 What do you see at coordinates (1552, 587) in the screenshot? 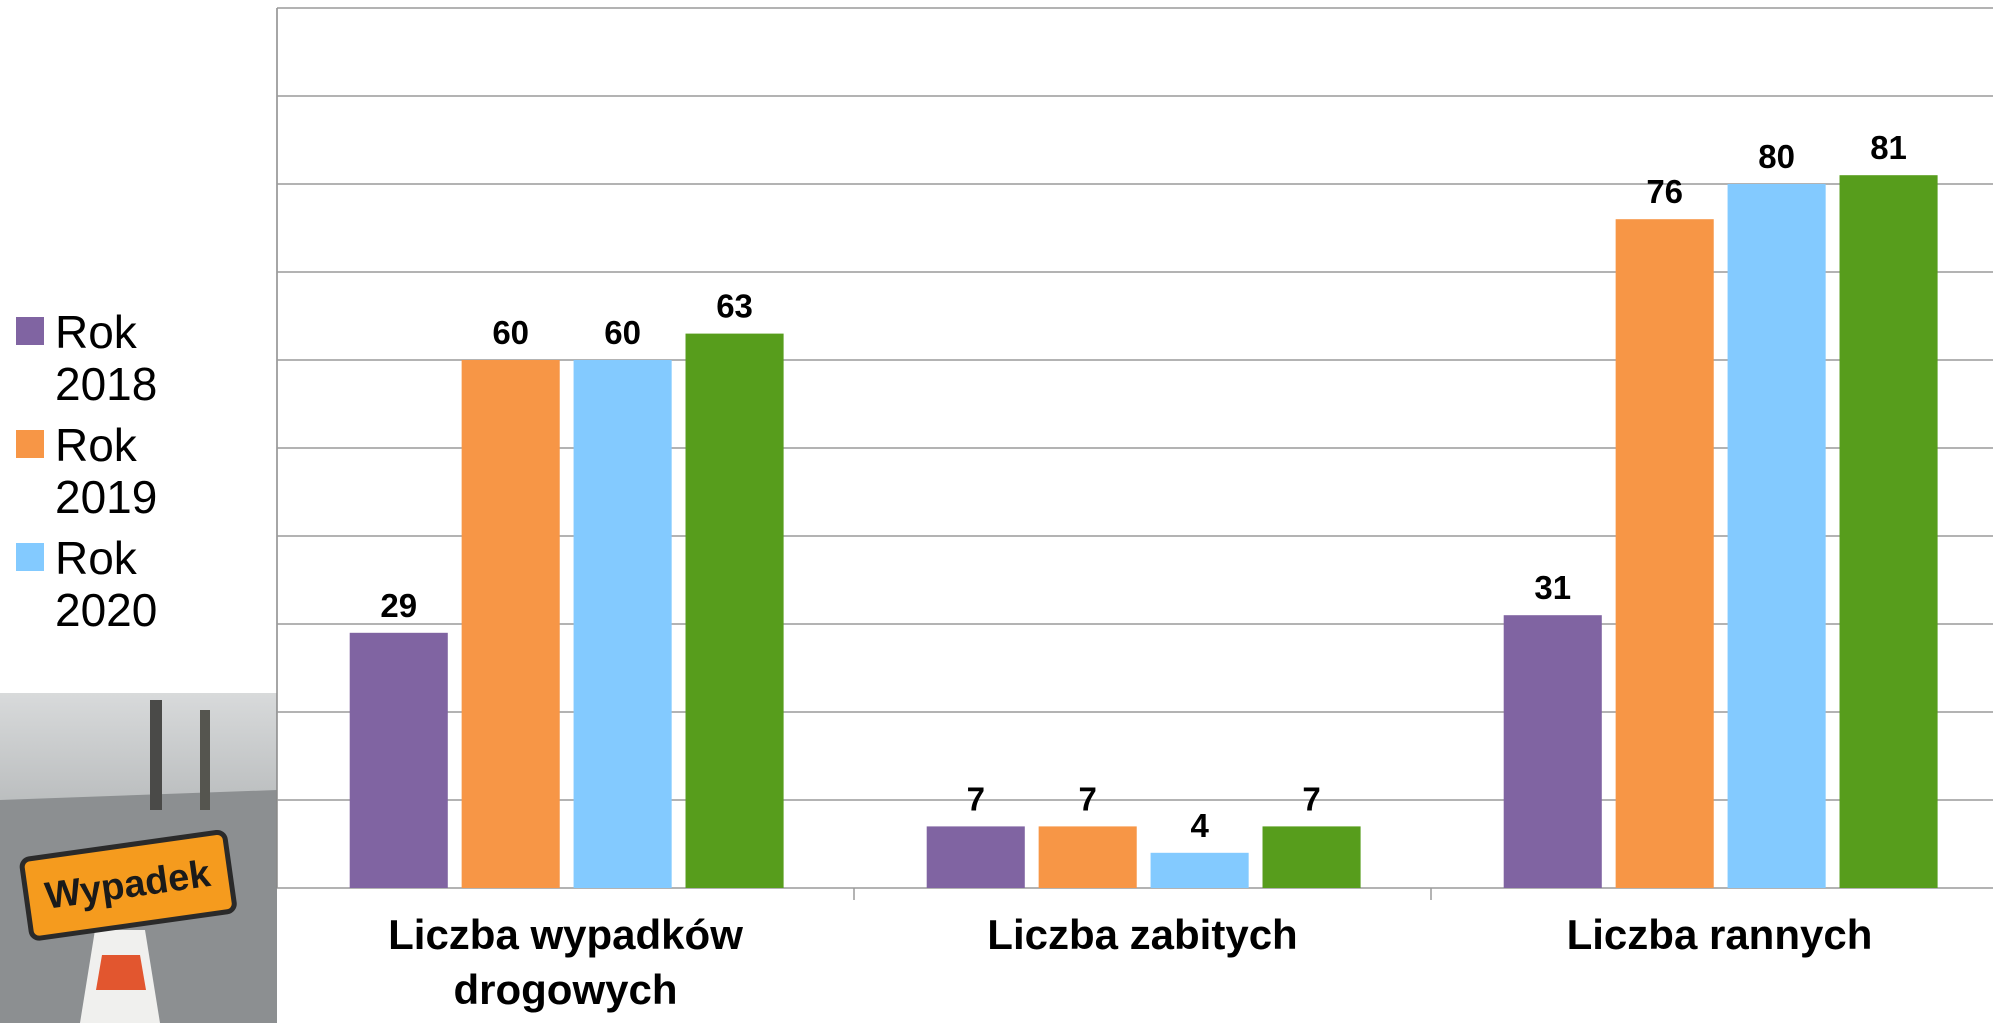
I see `data-label: 31` at bounding box center [1552, 587].